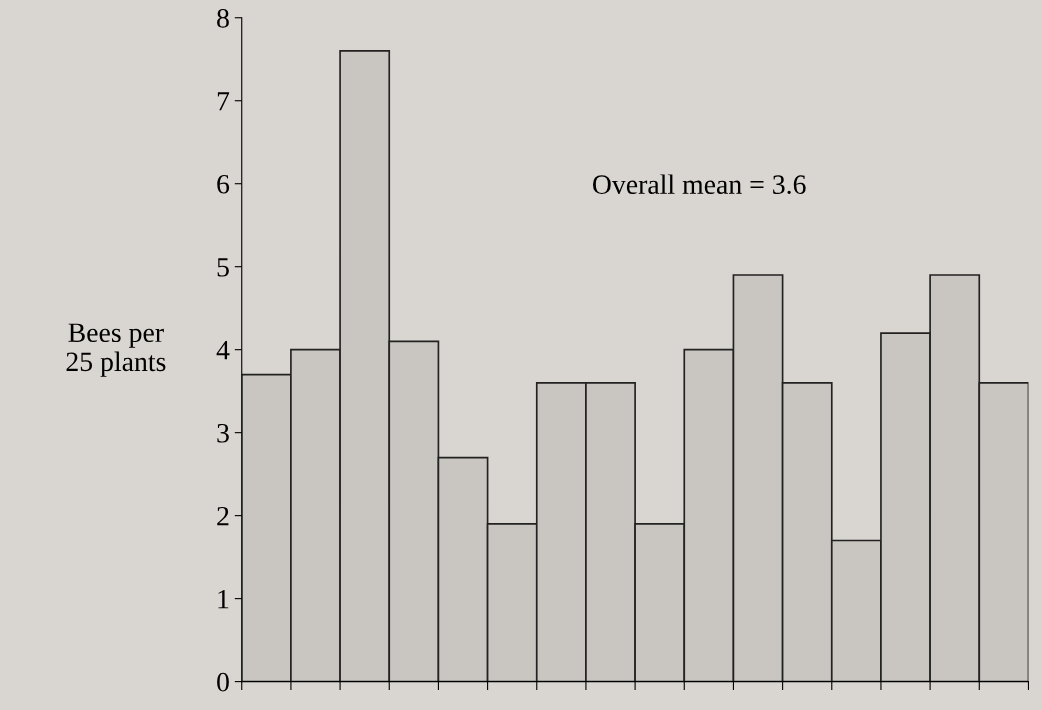 This screenshot has height=710, width=1042. What do you see at coordinates (699, 184) in the screenshot?
I see `annotation: Overall mean = 3.6` at bounding box center [699, 184].